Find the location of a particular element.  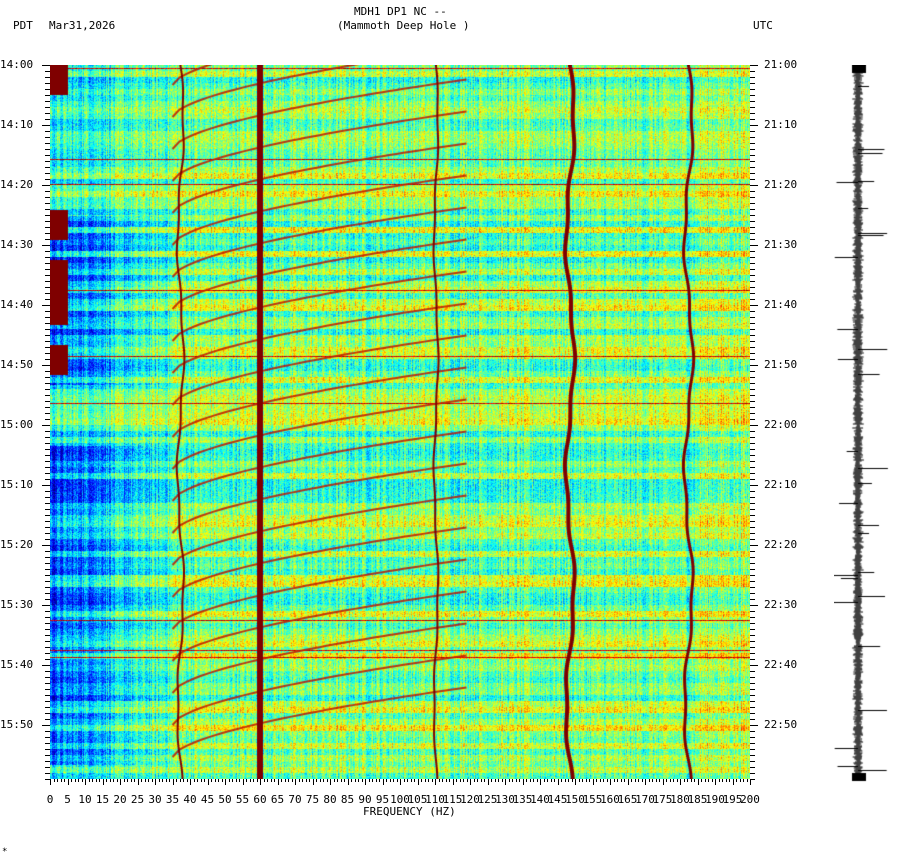

y-label-left: 14:30 is located at coordinates (17, 244).